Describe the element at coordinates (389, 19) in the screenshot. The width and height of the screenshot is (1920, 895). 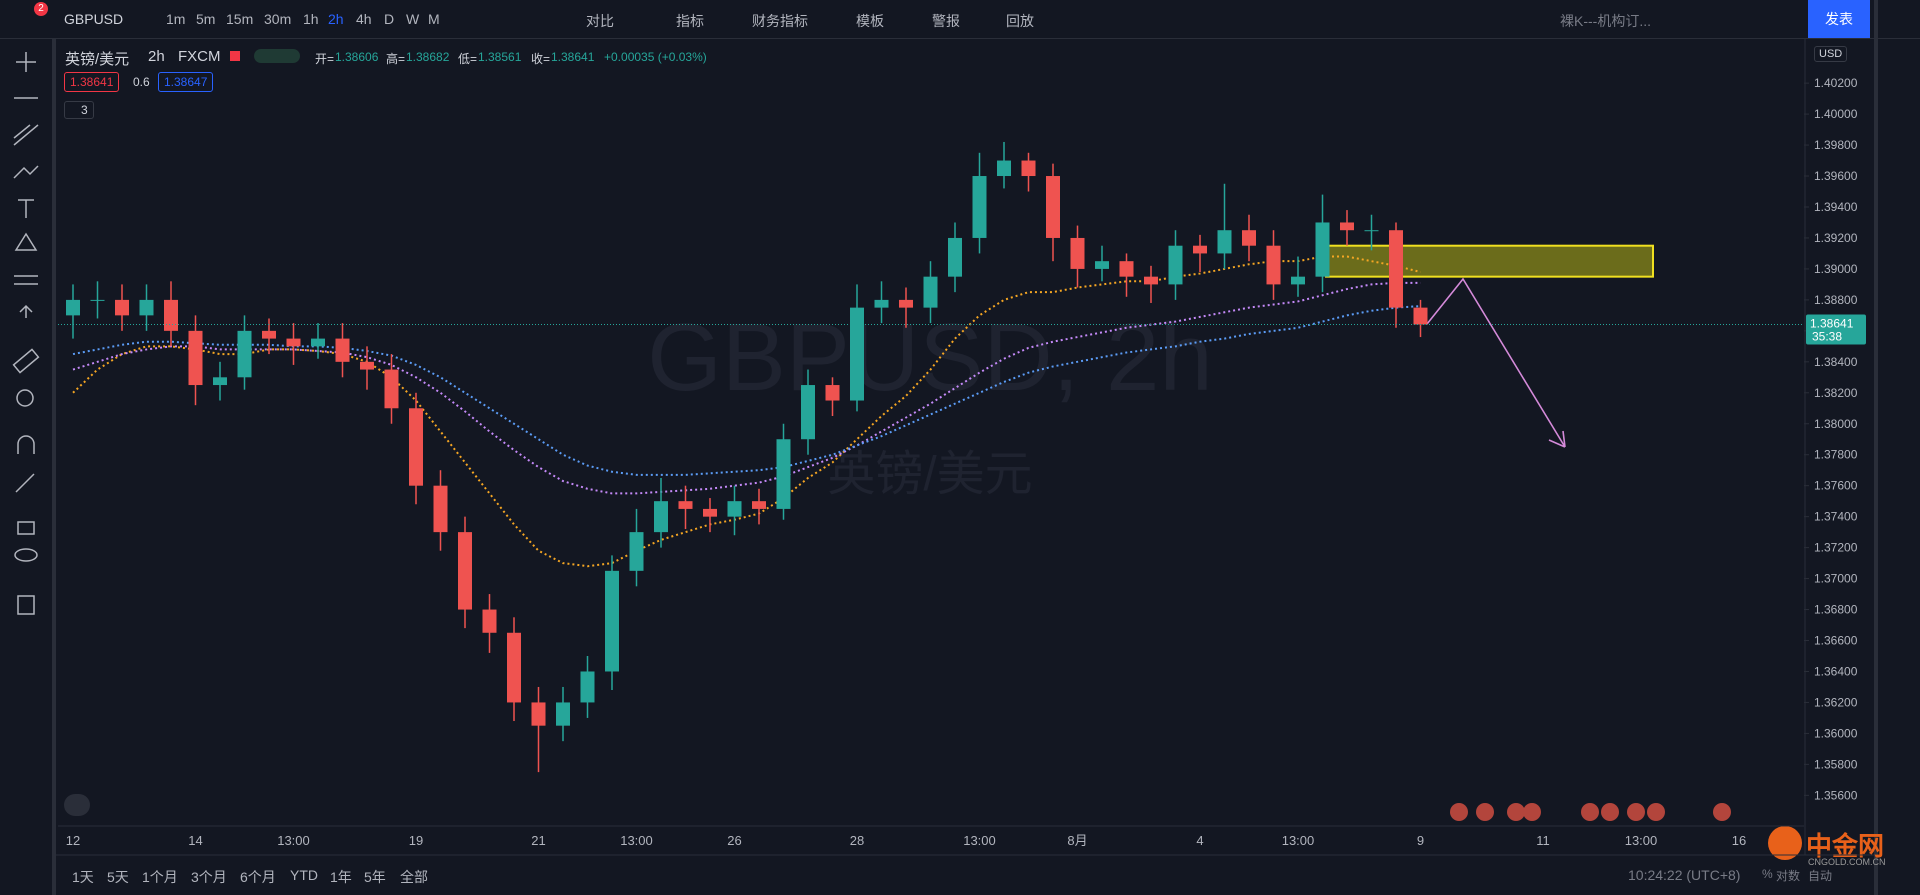
I see `interval: D` at that location.